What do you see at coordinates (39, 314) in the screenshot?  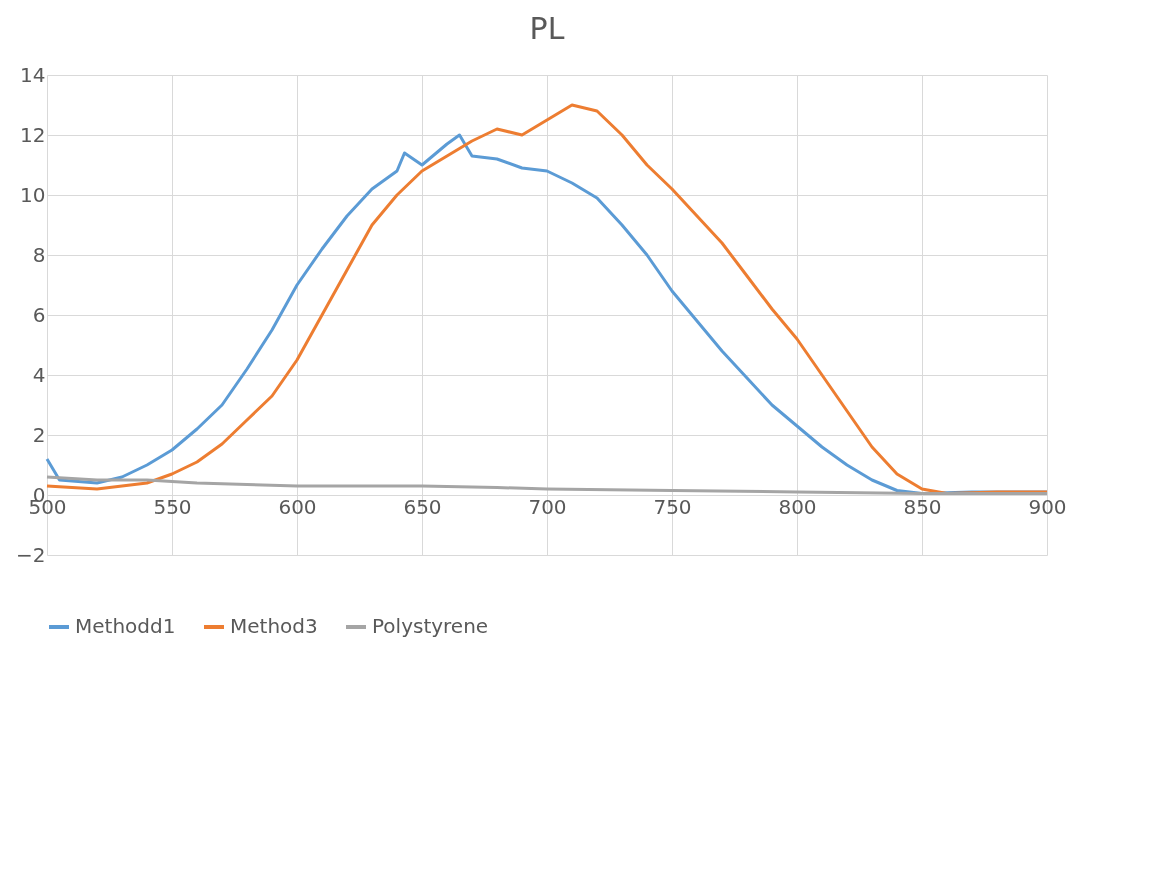 I see `y-tick-label: 6` at bounding box center [39, 314].